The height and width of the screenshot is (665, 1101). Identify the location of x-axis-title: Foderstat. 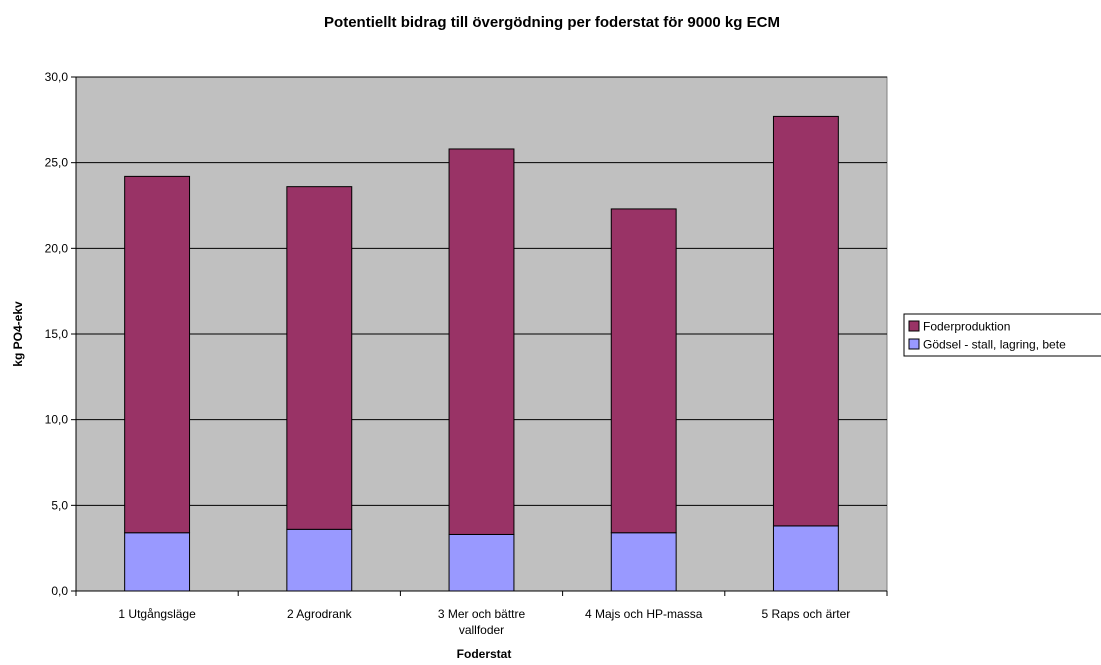
(484, 654).